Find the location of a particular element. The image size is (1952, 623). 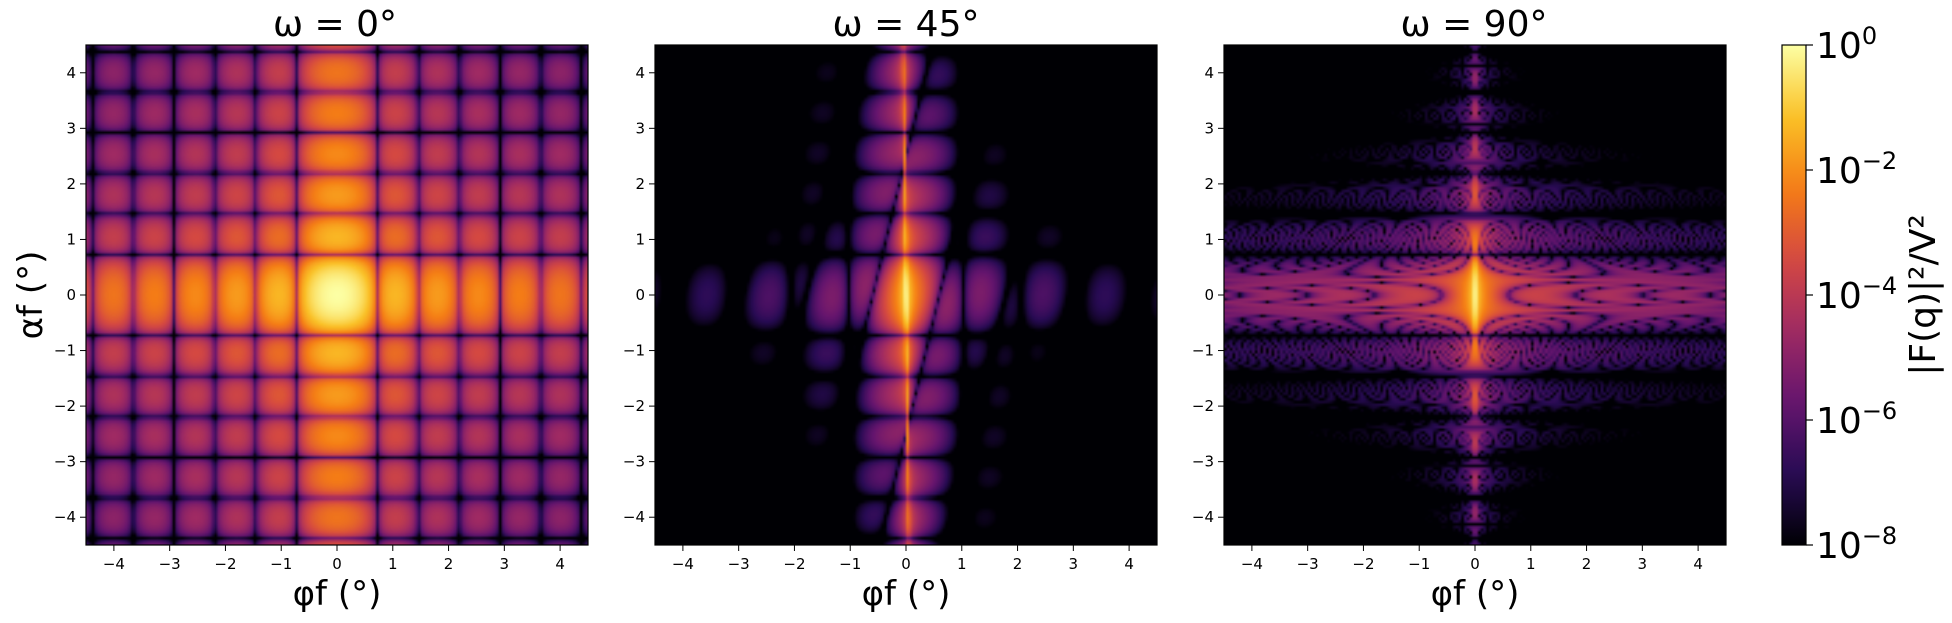

colorbar: 10⁰ 10⁻² 10⁻⁴ 10⁻⁶ 10⁻⁸ |F(q)|²/V² is located at coordinates (1862, 294).